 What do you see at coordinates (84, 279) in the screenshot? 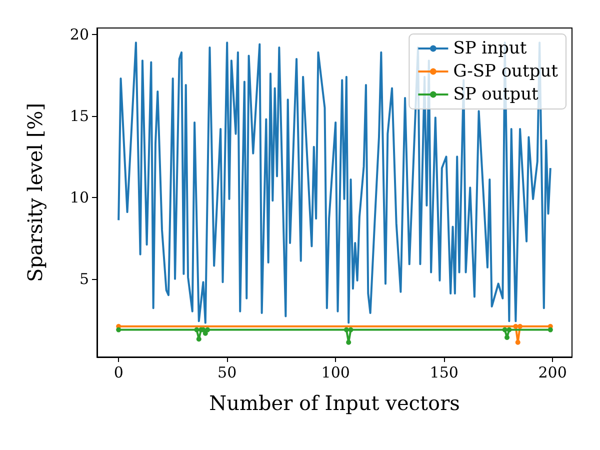
I see `y-tick-label: 5` at bounding box center [84, 279].